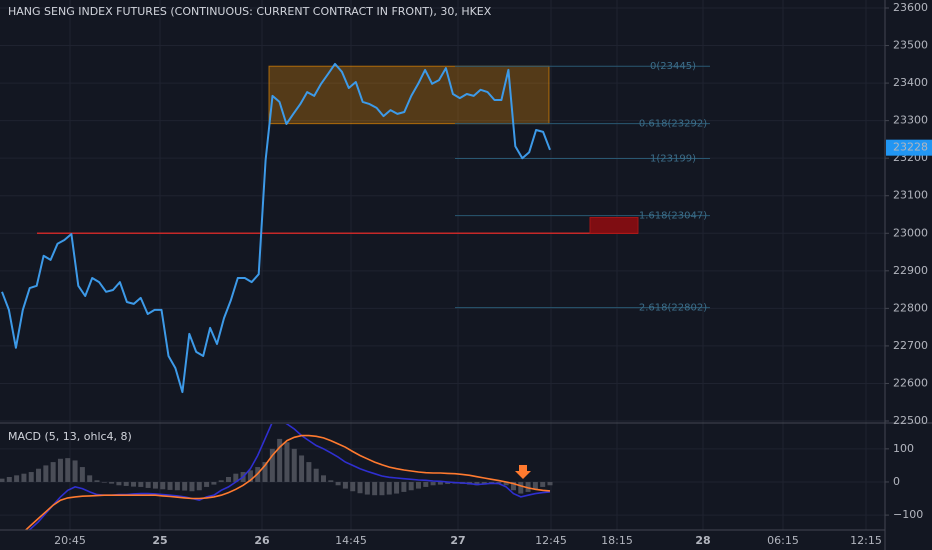 The height and width of the screenshot is (550, 932). What do you see at coordinates (159, 540) in the screenshot?
I see `x-tick-label: 25` at bounding box center [159, 540].